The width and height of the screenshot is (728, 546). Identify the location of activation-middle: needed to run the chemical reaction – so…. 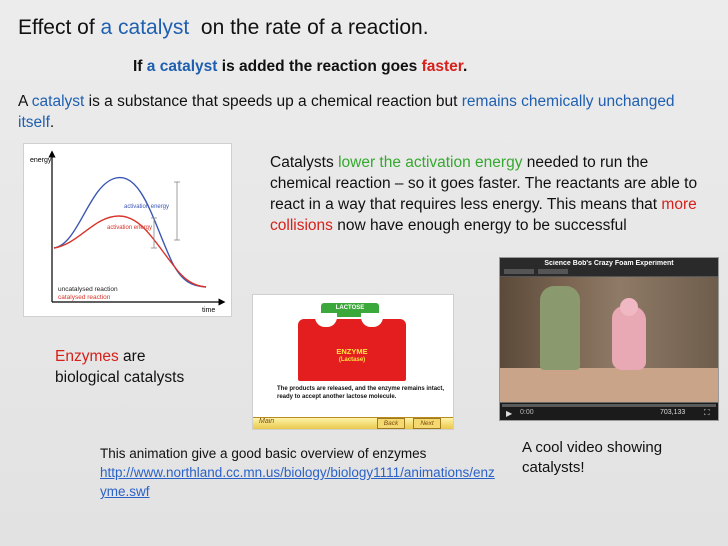
(484, 183).